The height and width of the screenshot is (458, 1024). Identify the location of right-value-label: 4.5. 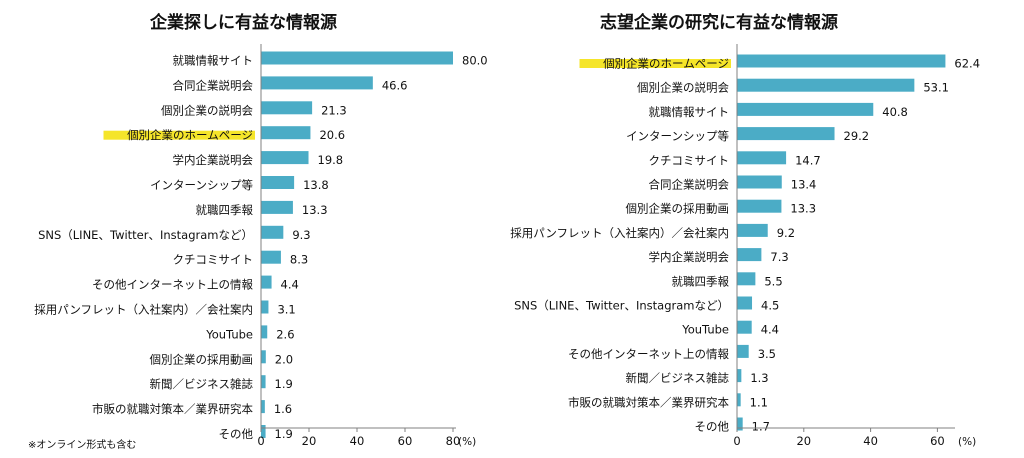
(770, 306).